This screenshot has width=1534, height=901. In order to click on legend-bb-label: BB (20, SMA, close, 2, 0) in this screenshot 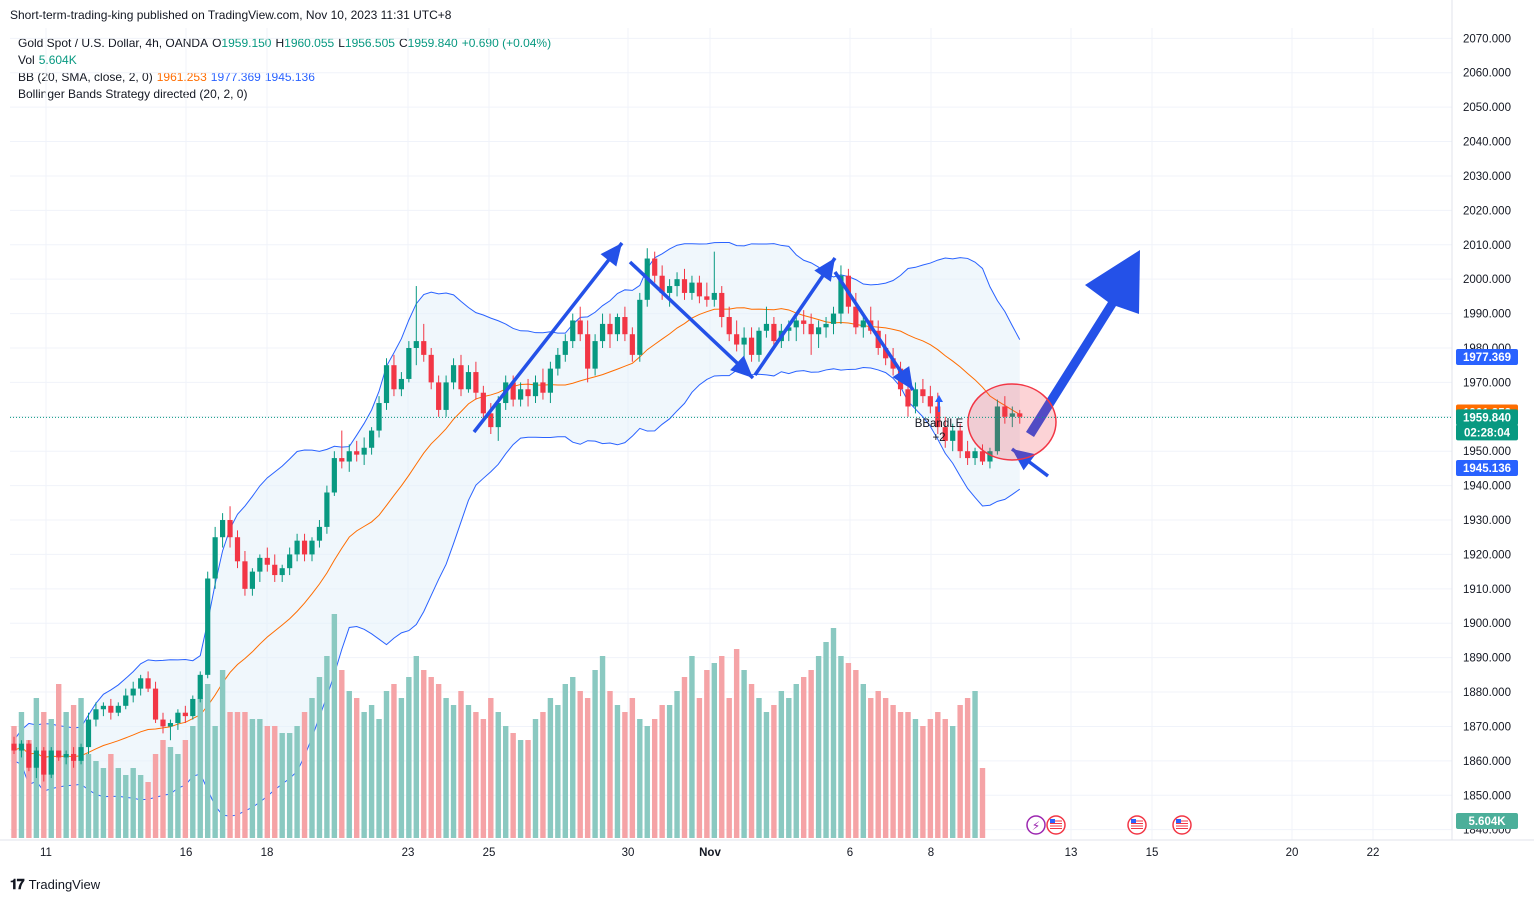, I will do `click(85, 77)`.